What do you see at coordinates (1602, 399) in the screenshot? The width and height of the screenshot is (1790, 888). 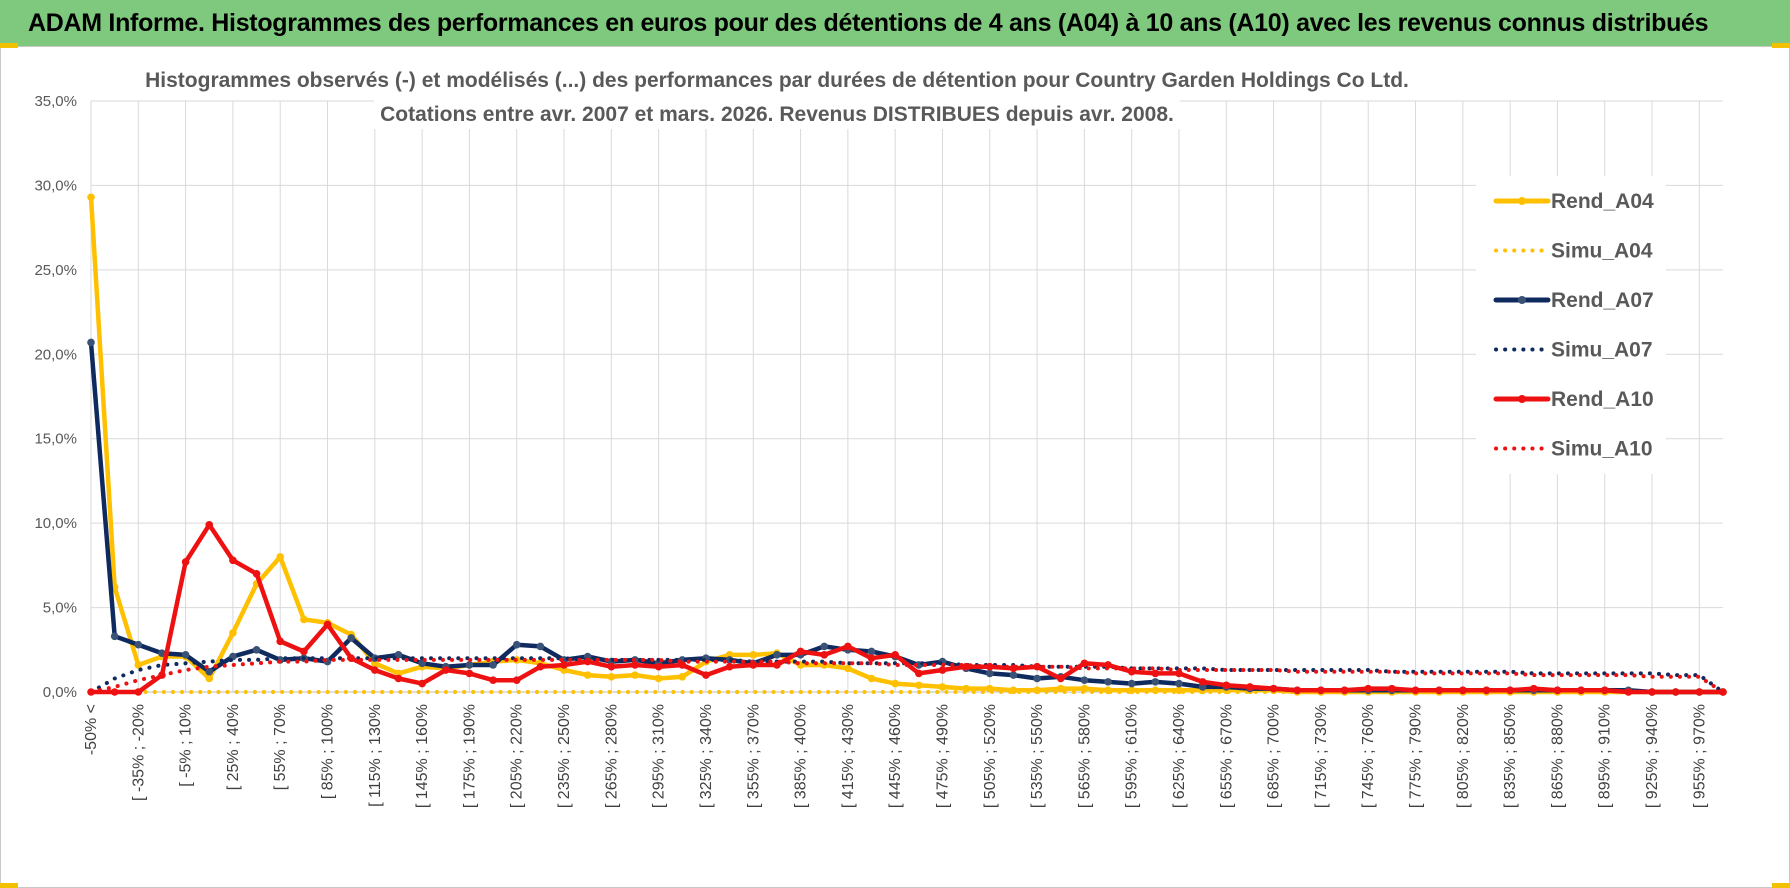 I see `legend-label: Rend_A10` at bounding box center [1602, 399].